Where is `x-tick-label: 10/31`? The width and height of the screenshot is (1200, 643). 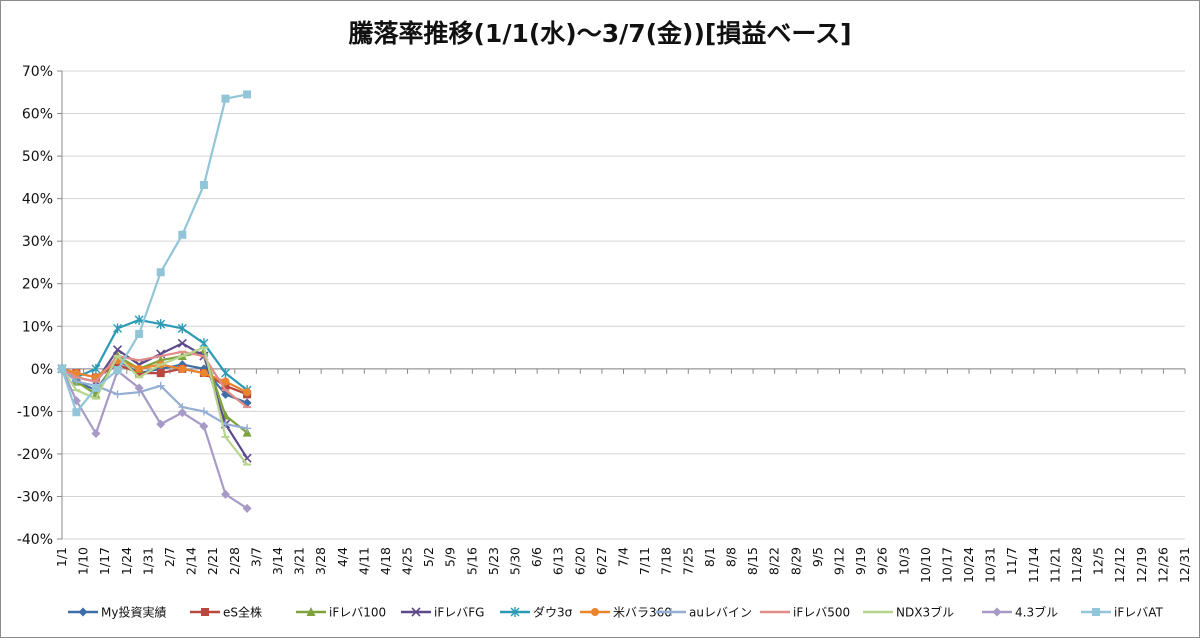 x-tick-label: 10/31 is located at coordinates (990, 565).